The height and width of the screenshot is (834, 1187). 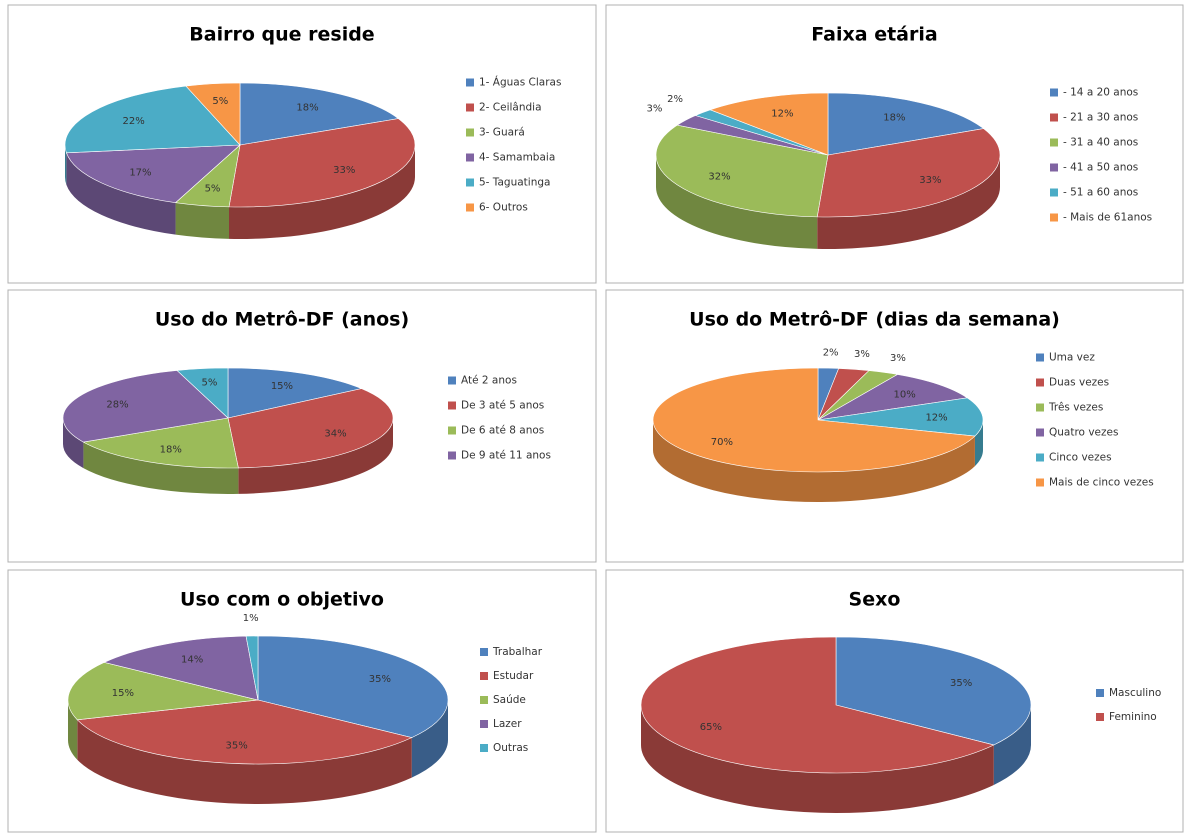 What do you see at coordinates (904, 394) in the screenshot?
I see `data-label: 10%` at bounding box center [904, 394].